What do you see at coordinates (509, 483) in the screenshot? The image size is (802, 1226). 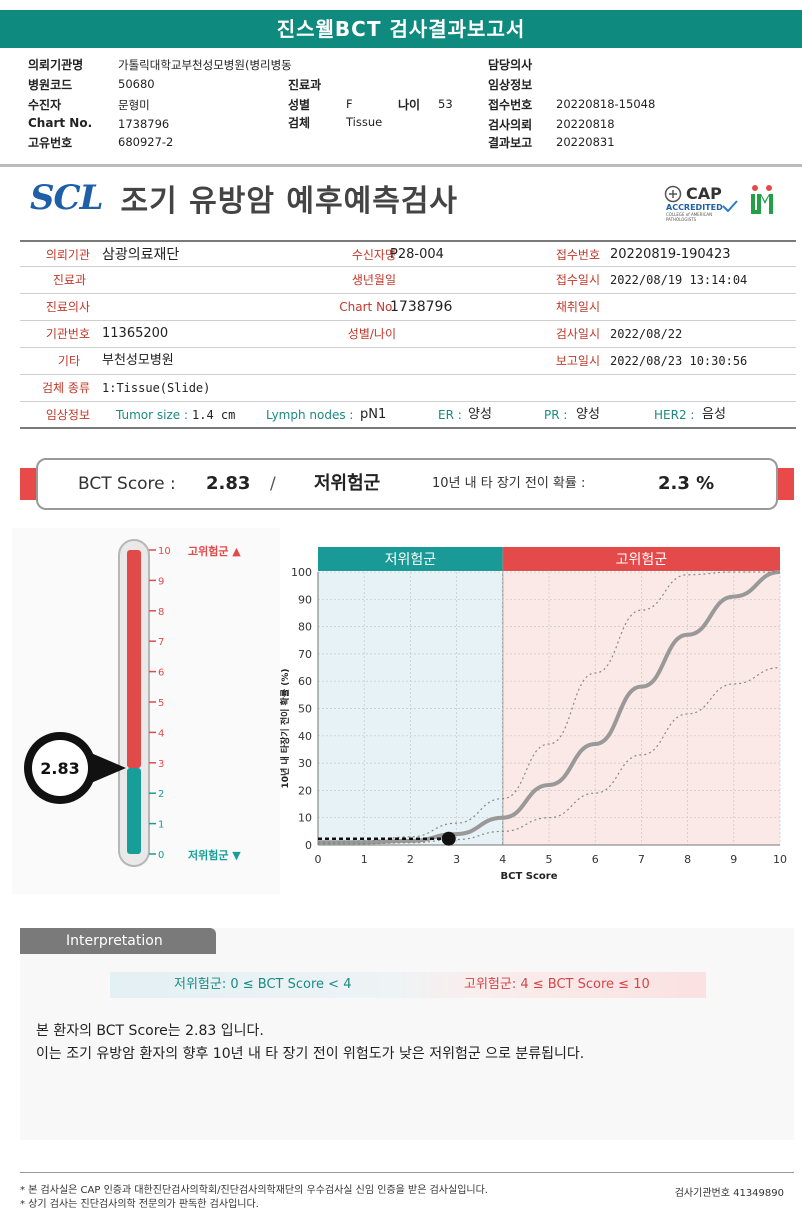 I see `metastasis-prob-label: 10년 내 타 장기 전이 확률 :` at bounding box center [509, 483].